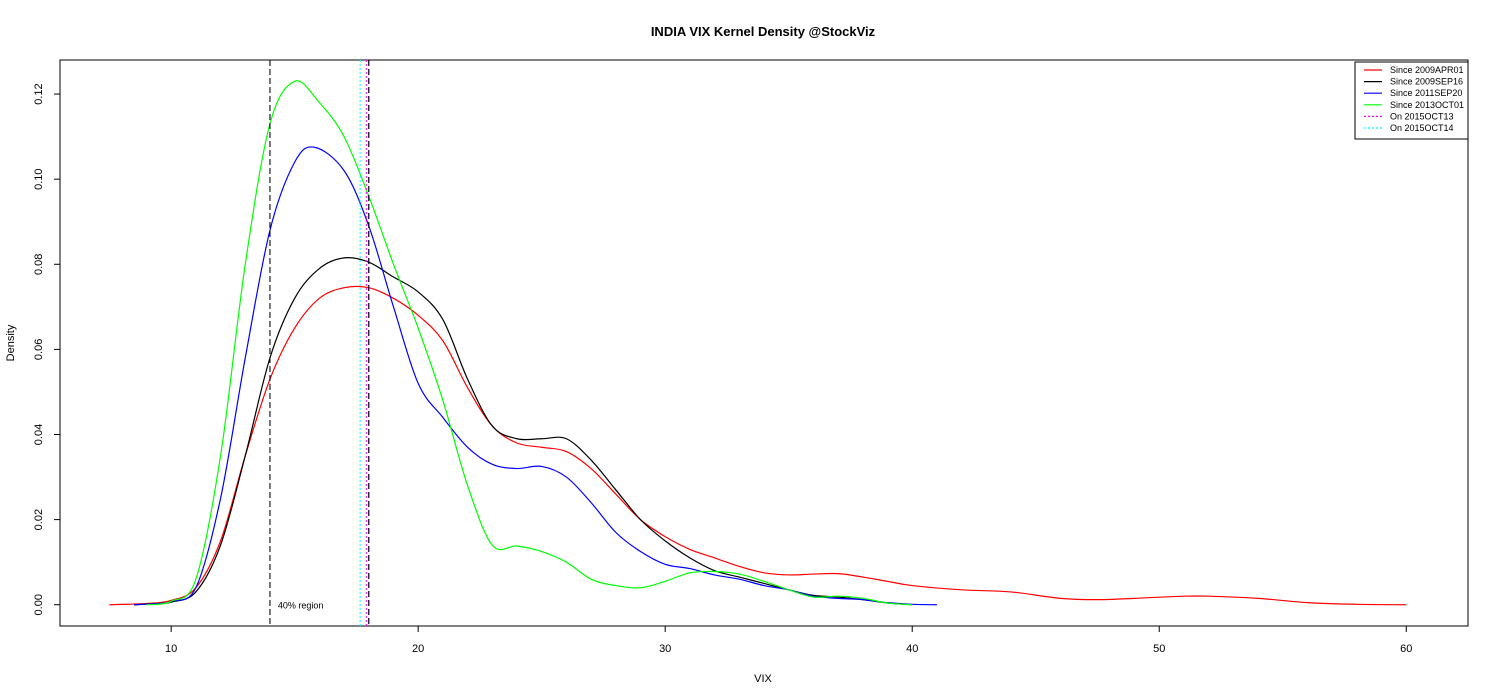  I want to click on x-tick-label: 20, so click(418, 649).